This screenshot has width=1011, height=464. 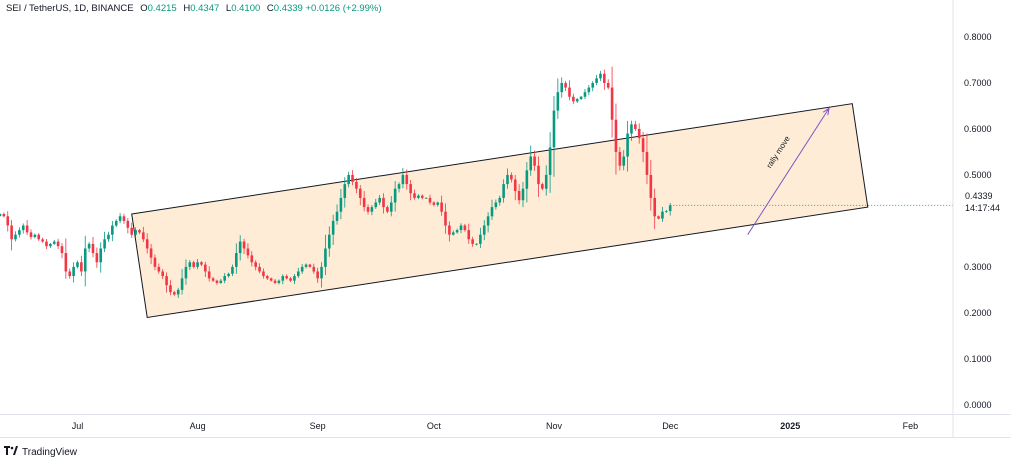 What do you see at coordinates (288, 8) in the screenshot?
I see `close-value: 0.4339` at bounding box center [288, 8].